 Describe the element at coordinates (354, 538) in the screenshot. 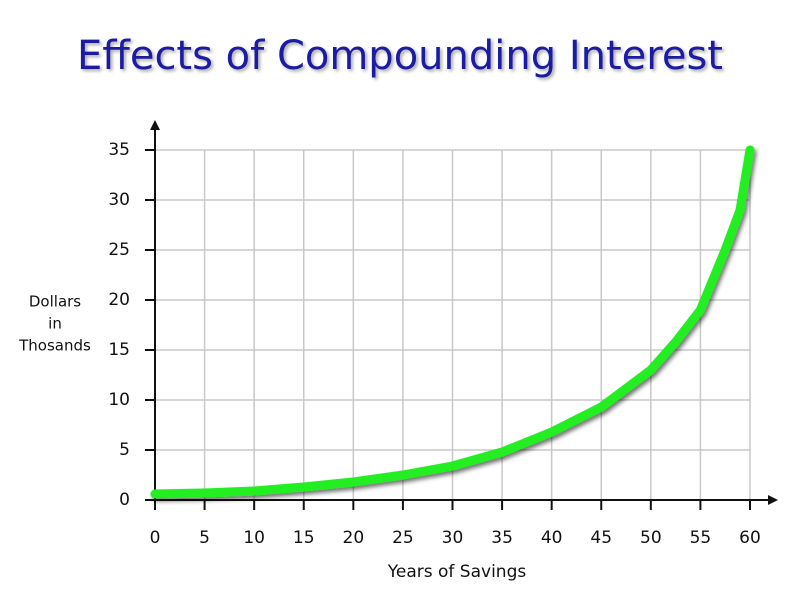

I see `x-tick-label: 20` at that location.